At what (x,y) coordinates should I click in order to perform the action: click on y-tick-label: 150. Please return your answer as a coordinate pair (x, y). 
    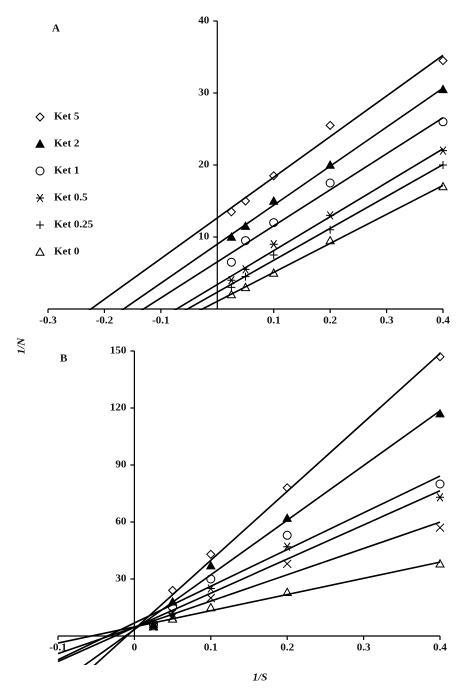
    Looking at the image, I should click on (118, 351).